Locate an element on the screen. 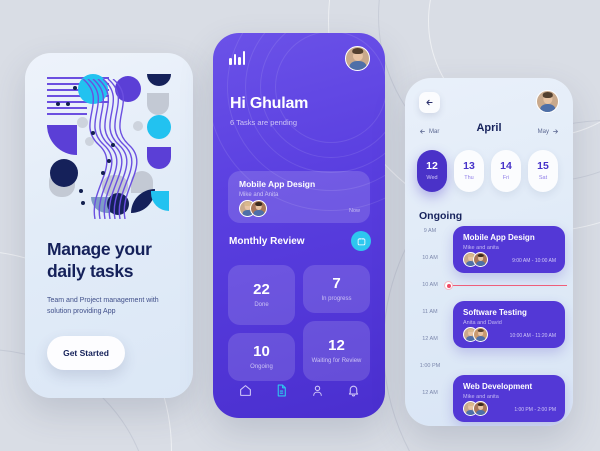  stat-card: 10 Ongoing is located at coordinates (261, 357).